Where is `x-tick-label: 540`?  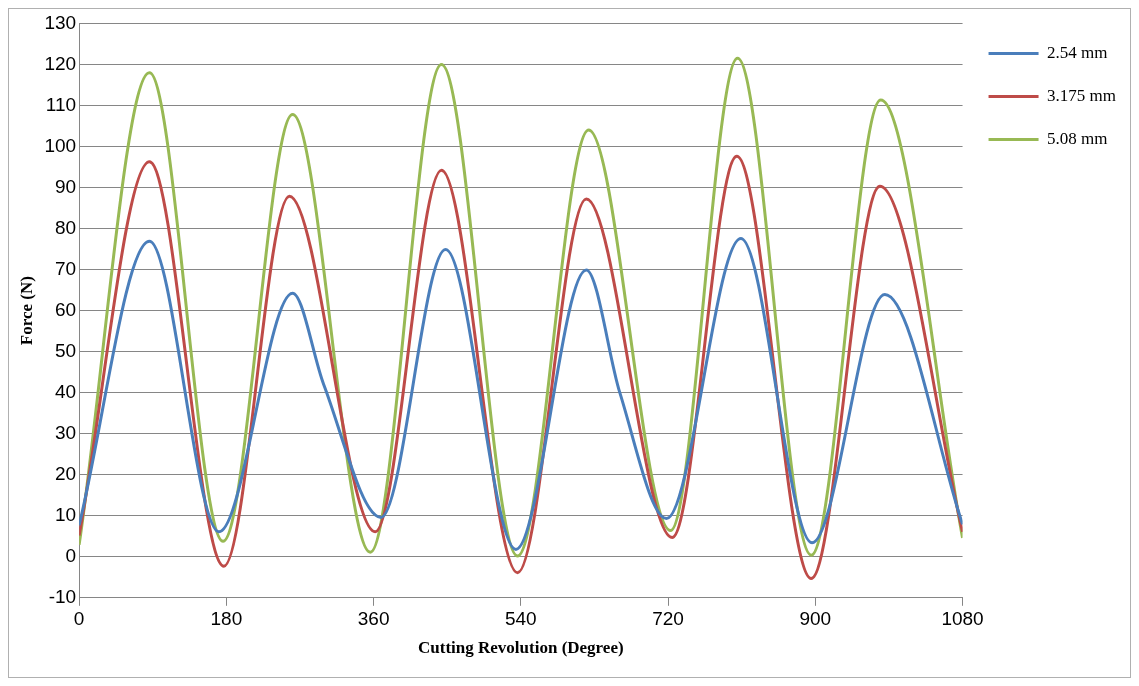
x-tick-label: 540 is located at coordinates (520, 619).